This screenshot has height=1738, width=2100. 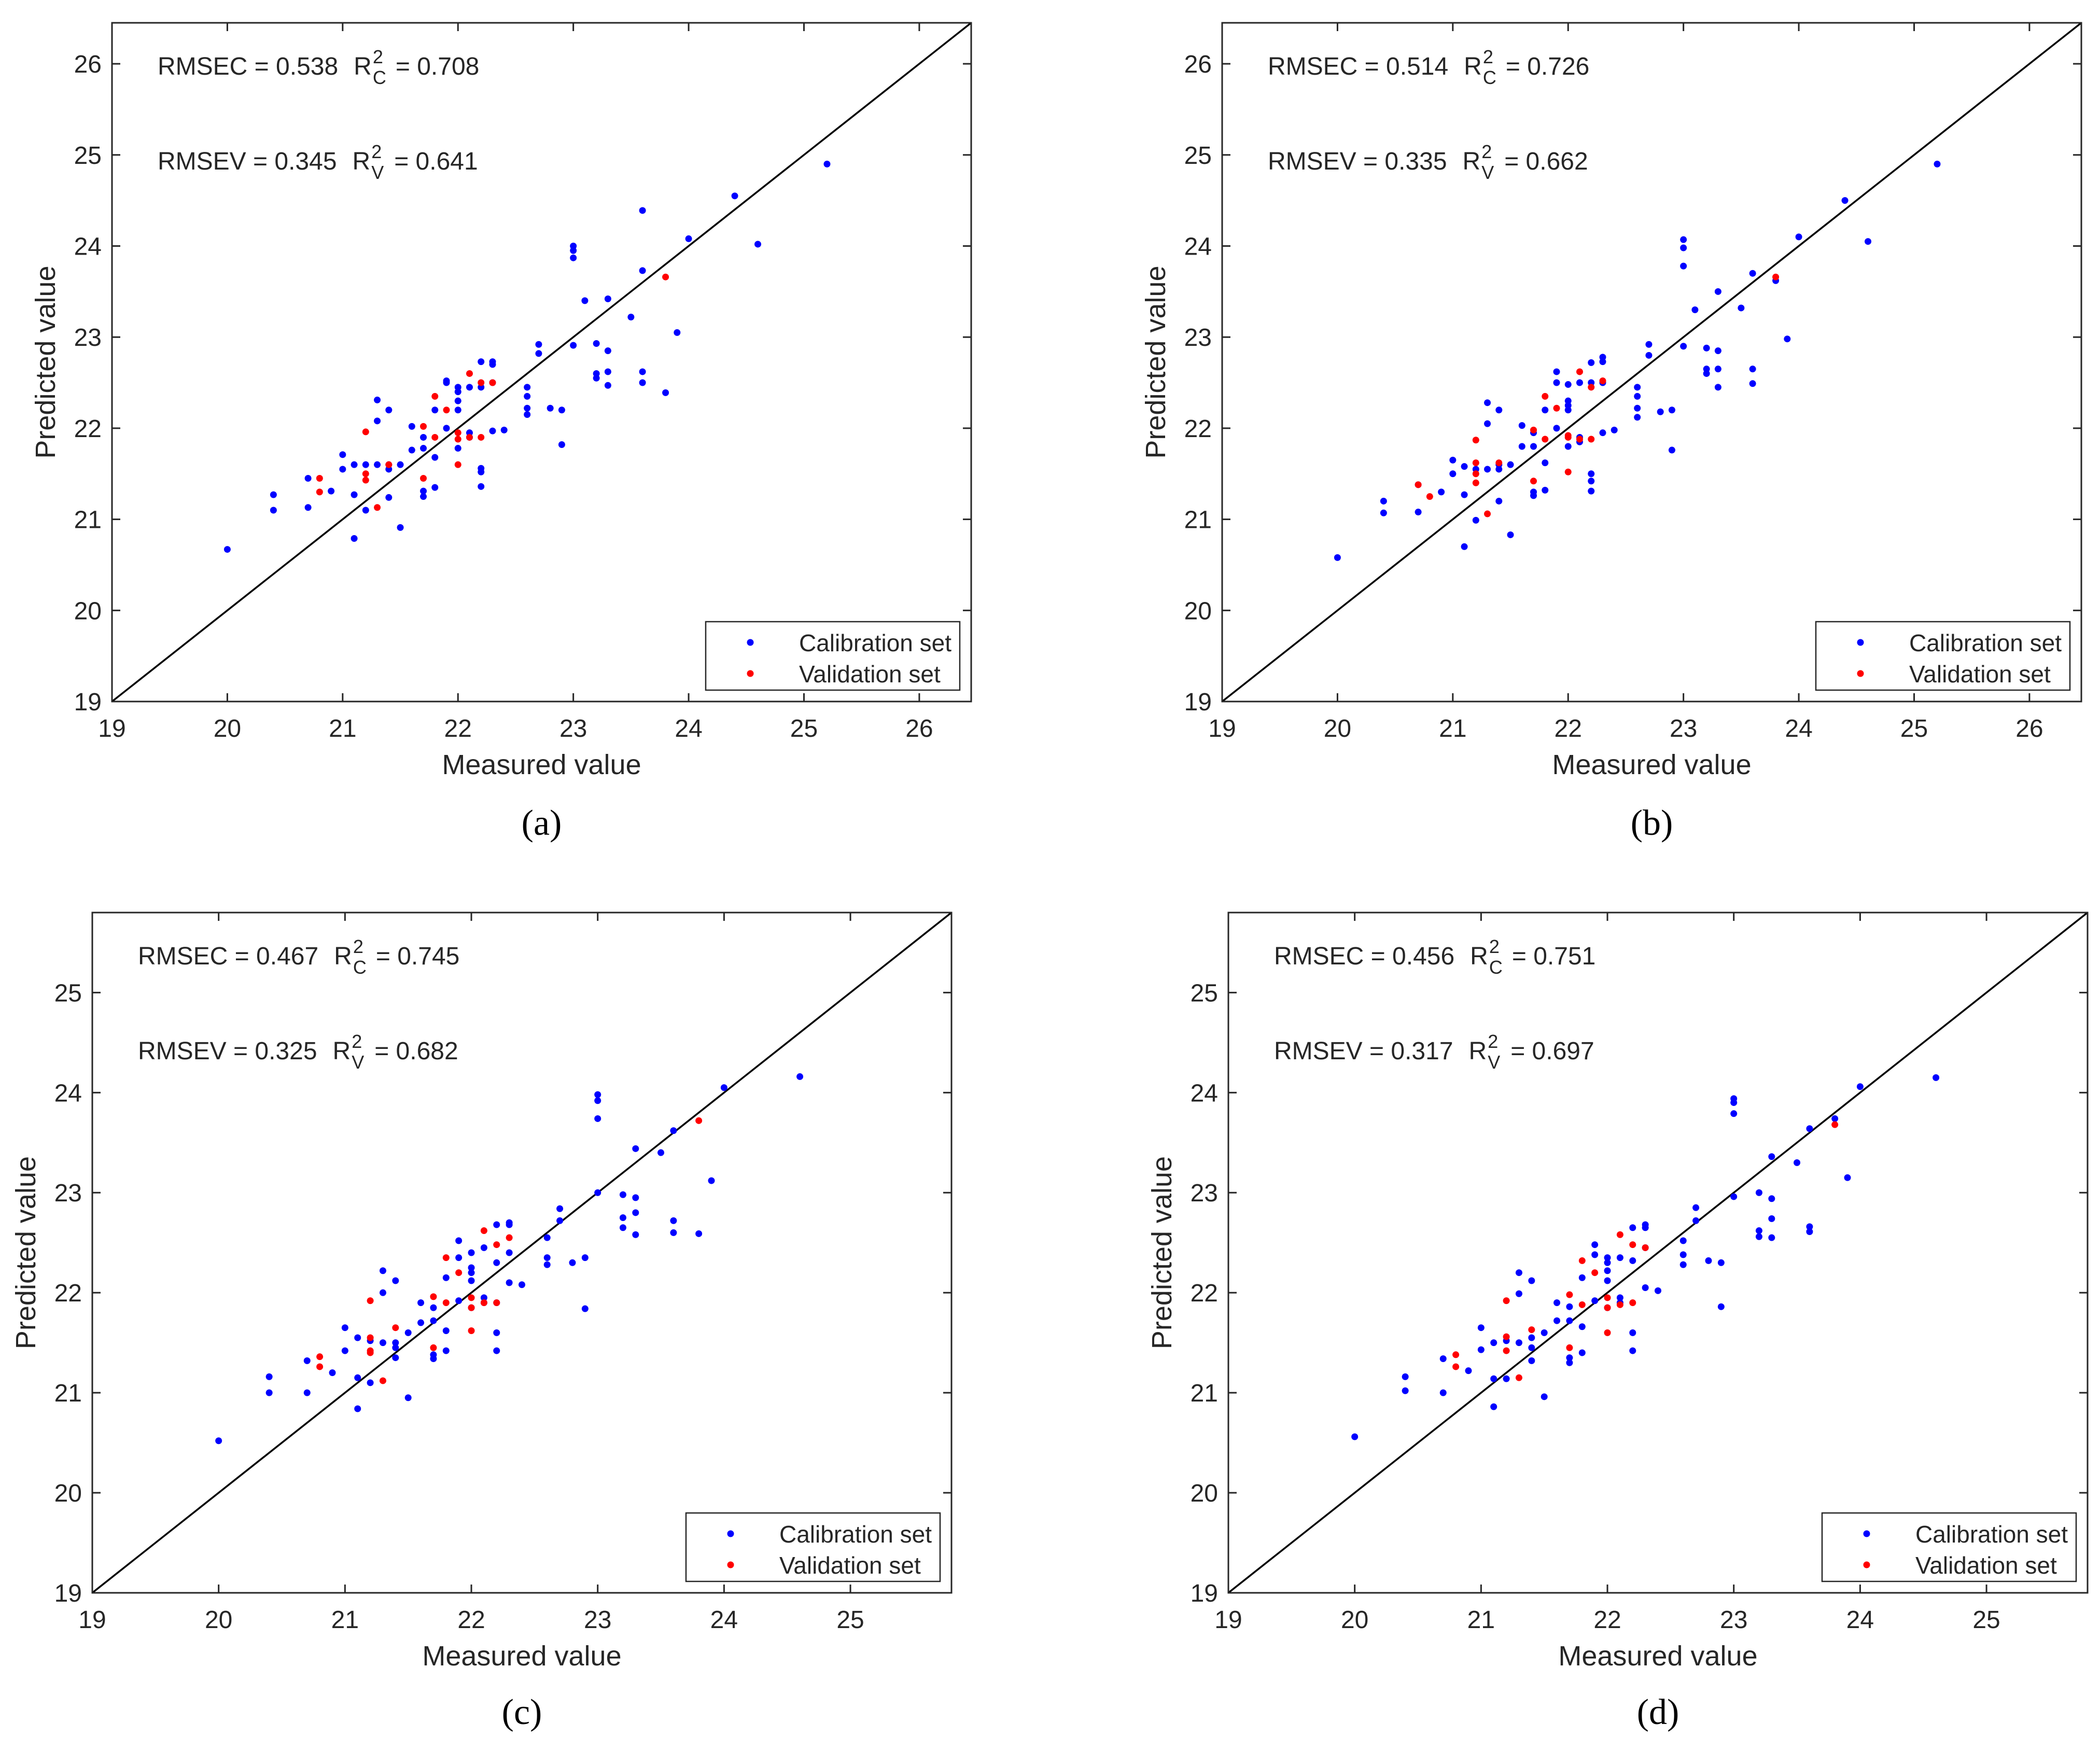 What do you see at coordinates (1222, 728) in the screenshot?
I see `x-tick-label: 19` at bounding box center [1222, 728].